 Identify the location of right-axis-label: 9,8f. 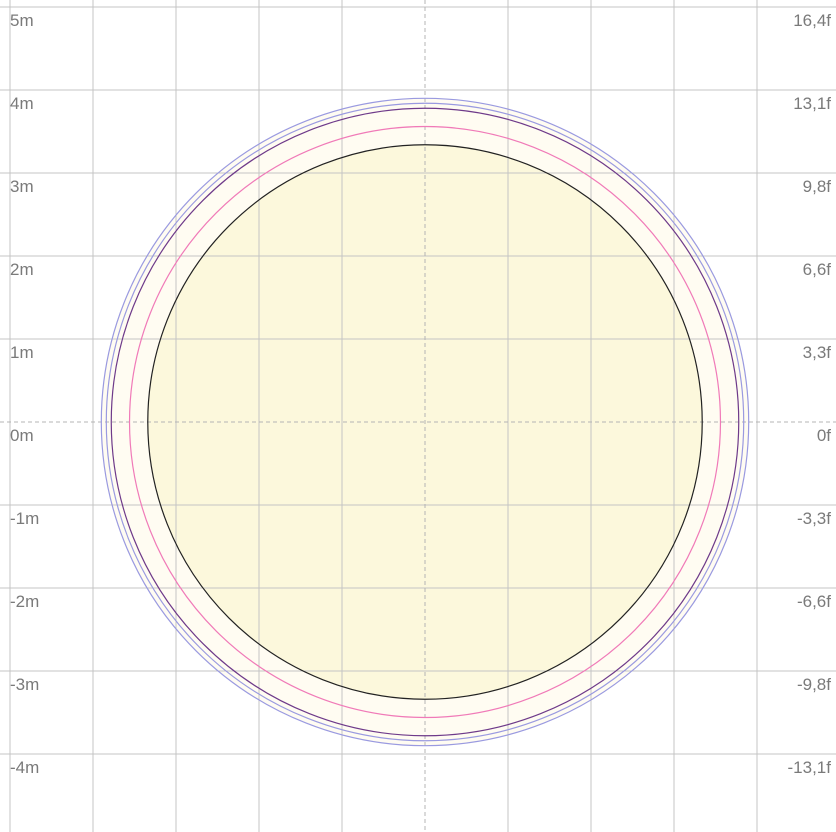
(817, 186).